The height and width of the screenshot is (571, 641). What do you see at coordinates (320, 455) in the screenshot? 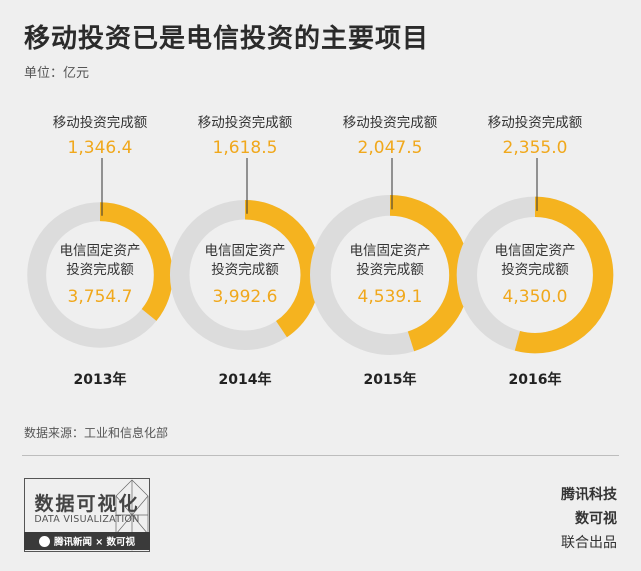
I see `divider` at bounding box center [320, 455].